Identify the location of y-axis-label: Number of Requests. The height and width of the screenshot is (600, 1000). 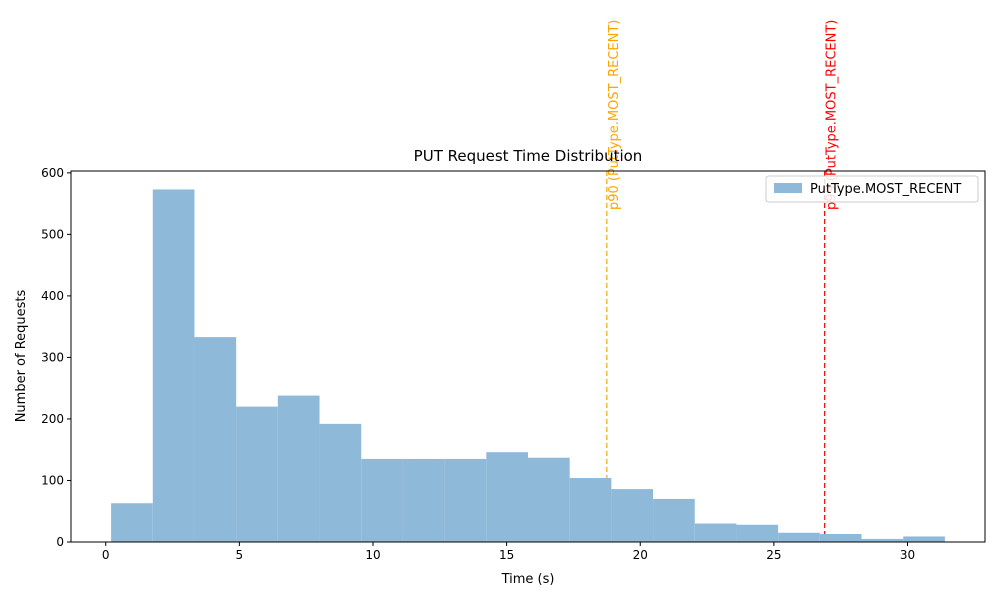
(21, 355).